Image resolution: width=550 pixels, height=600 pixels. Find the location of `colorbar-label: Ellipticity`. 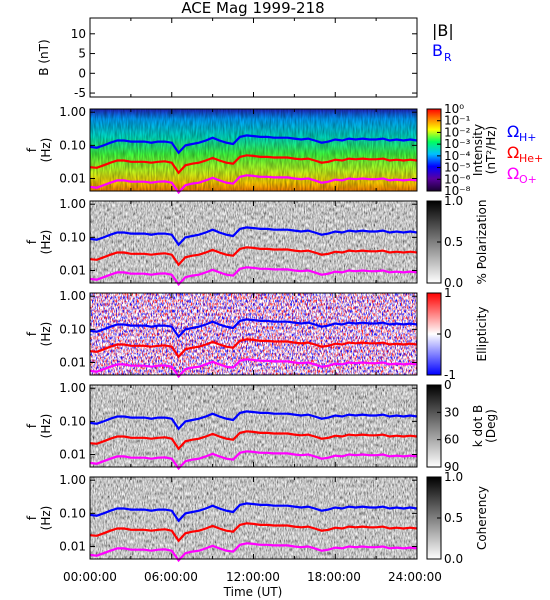

colorbar-label: Ellipticity is located at coordinates (482, 334).